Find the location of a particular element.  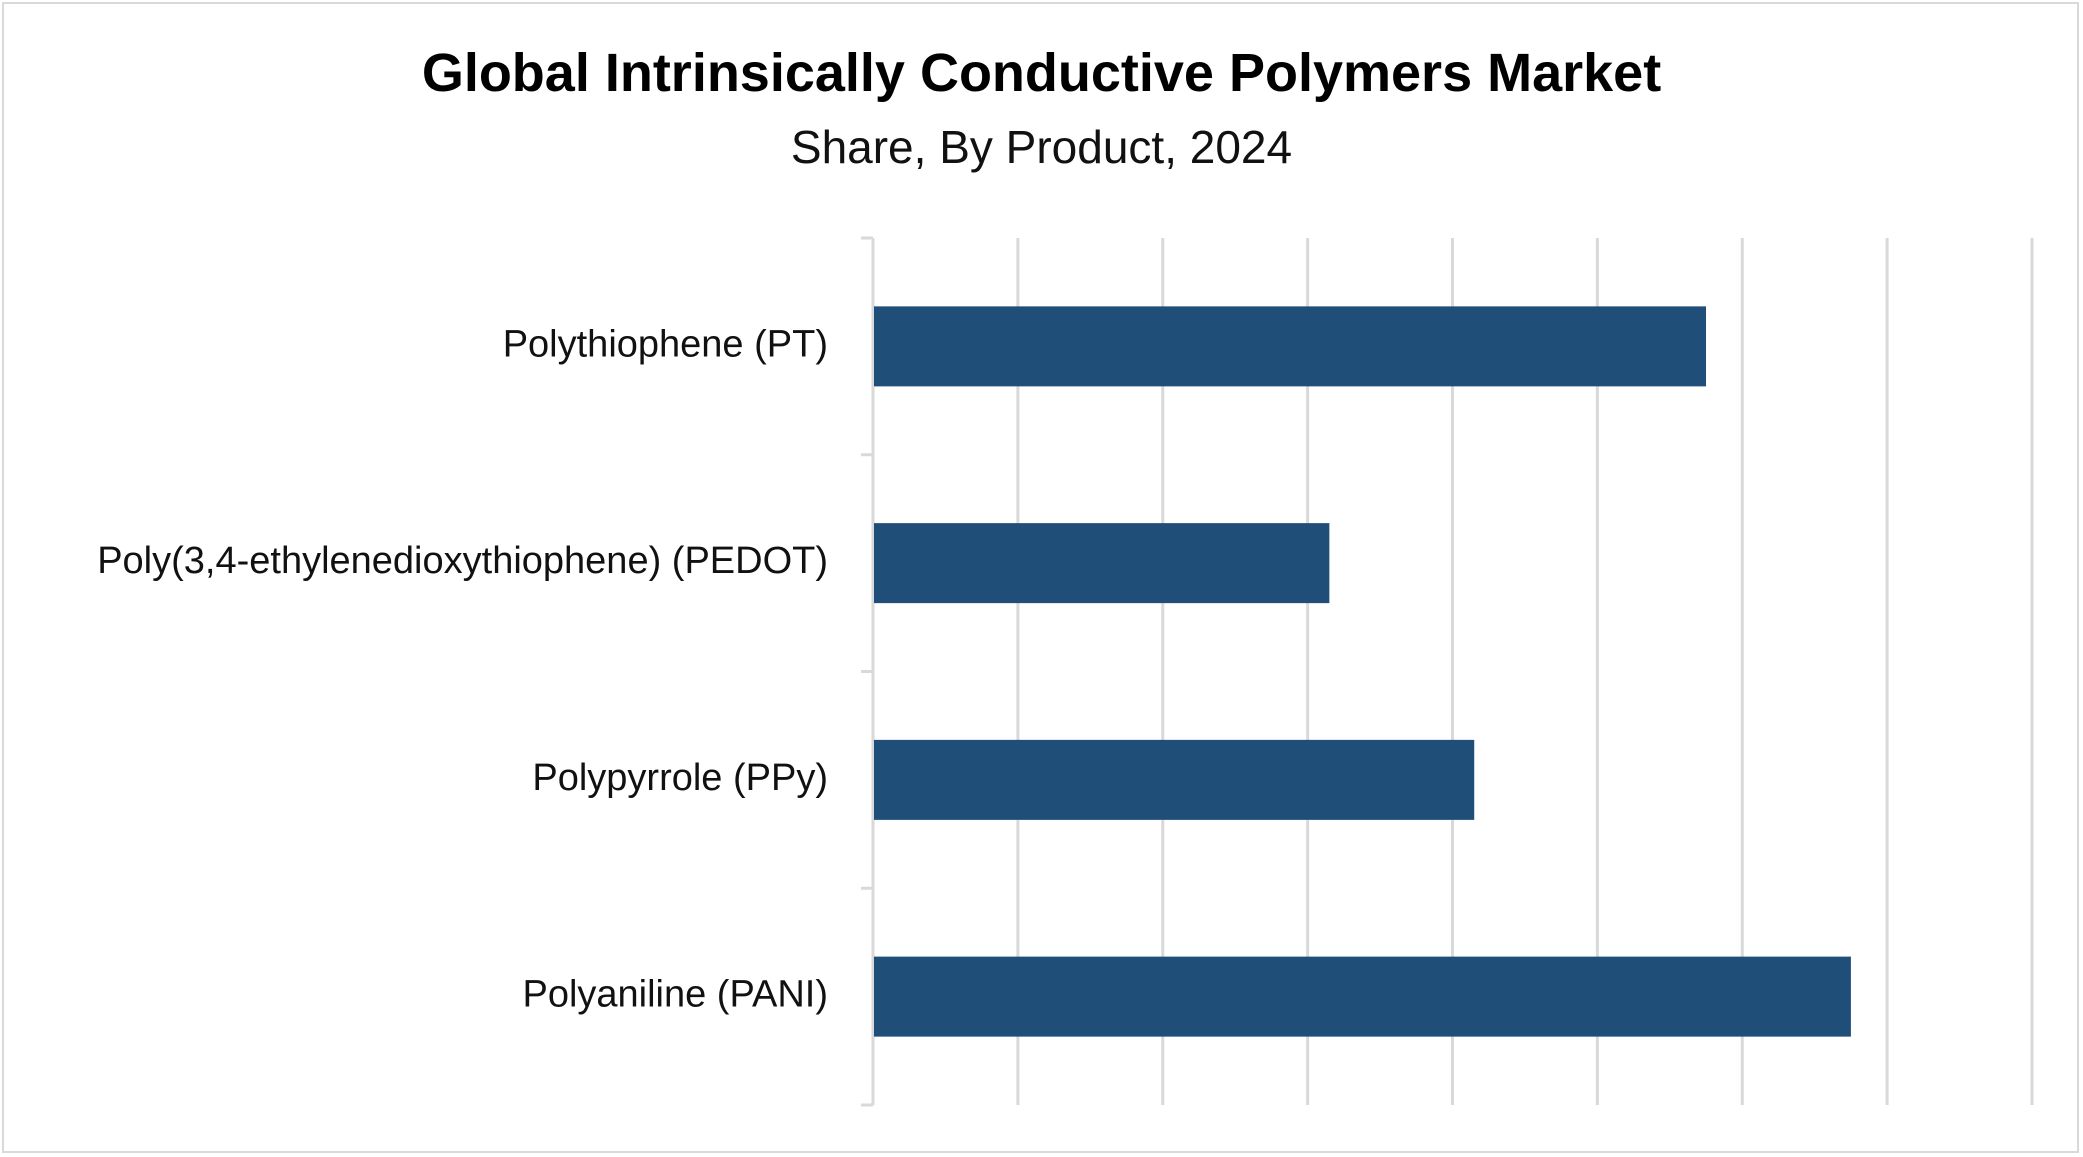

category-label: Polyaniline (PANI) is located at coordinates (675, 995).